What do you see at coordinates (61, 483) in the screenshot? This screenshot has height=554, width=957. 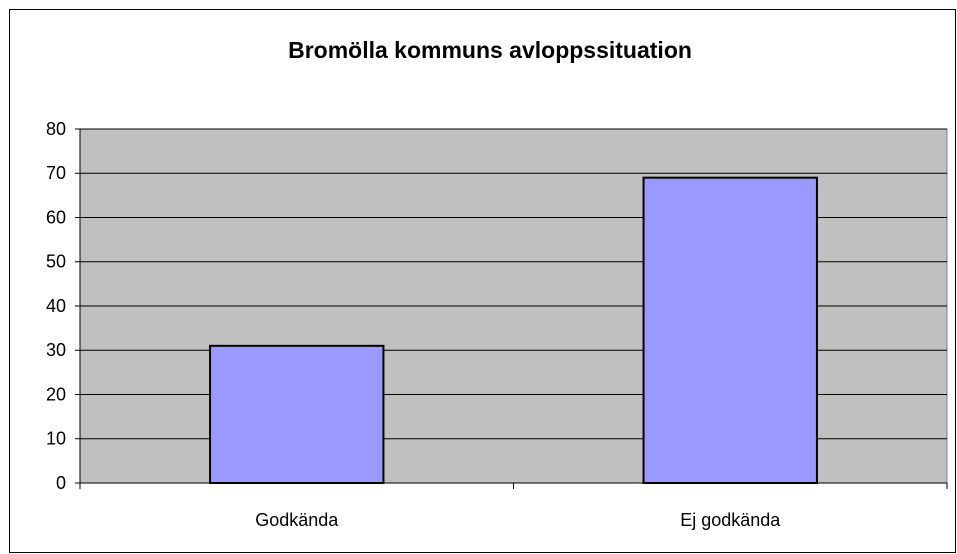 I see `y-tick-label: 0` at bounding box center [61, 483].